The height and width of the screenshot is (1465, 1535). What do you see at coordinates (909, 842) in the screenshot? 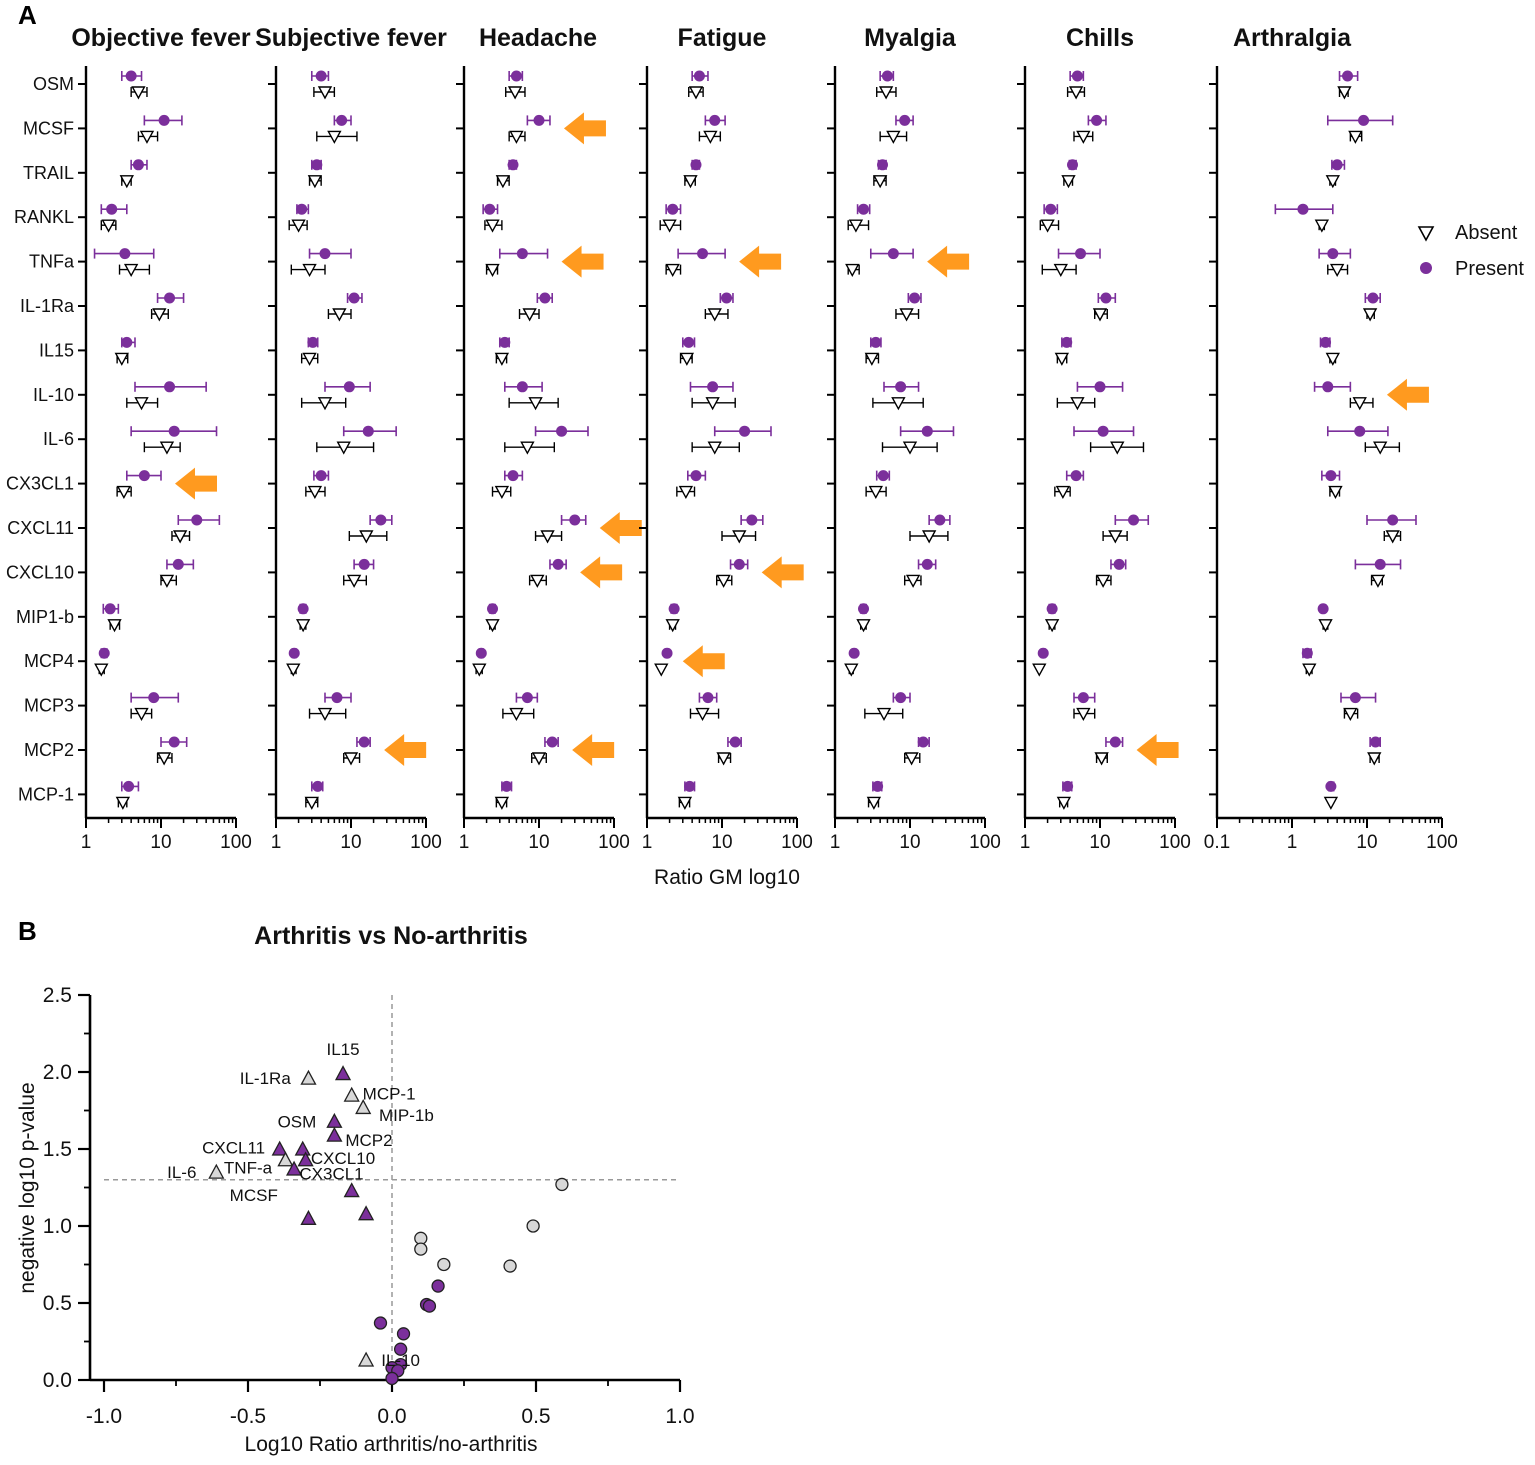
I see `x-tick-label: 10` at bounding box center [909, 842].